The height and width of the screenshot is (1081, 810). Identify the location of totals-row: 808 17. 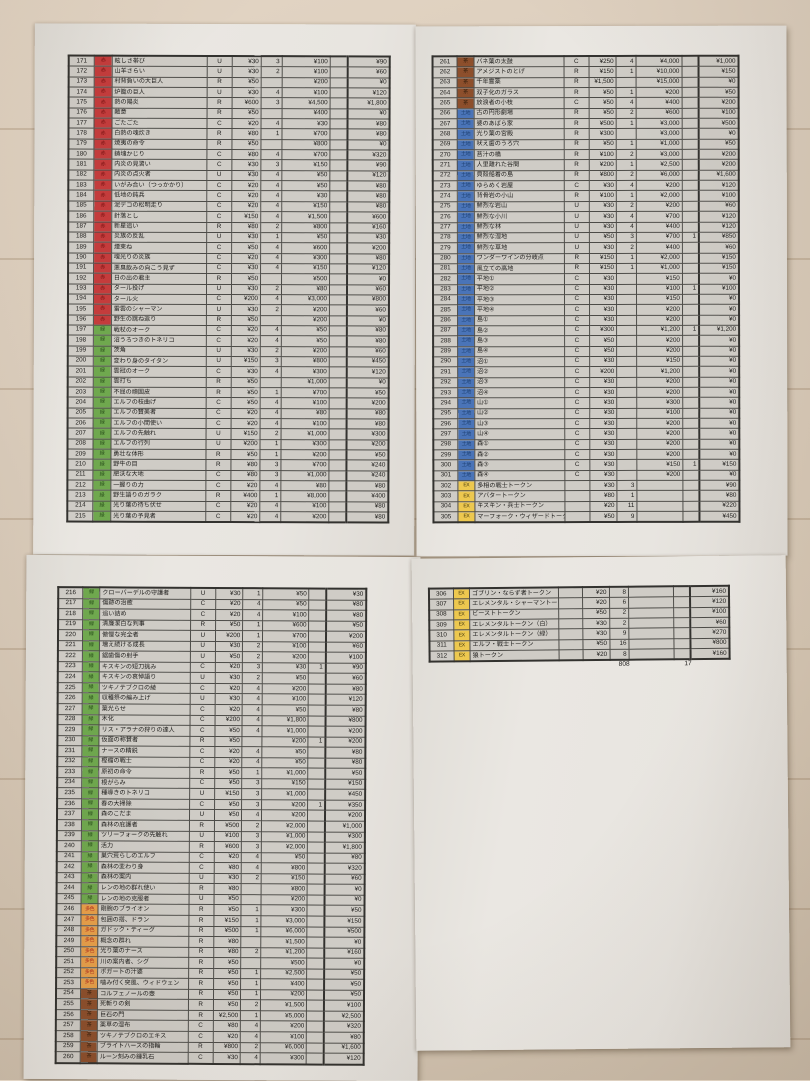
(580, 666).